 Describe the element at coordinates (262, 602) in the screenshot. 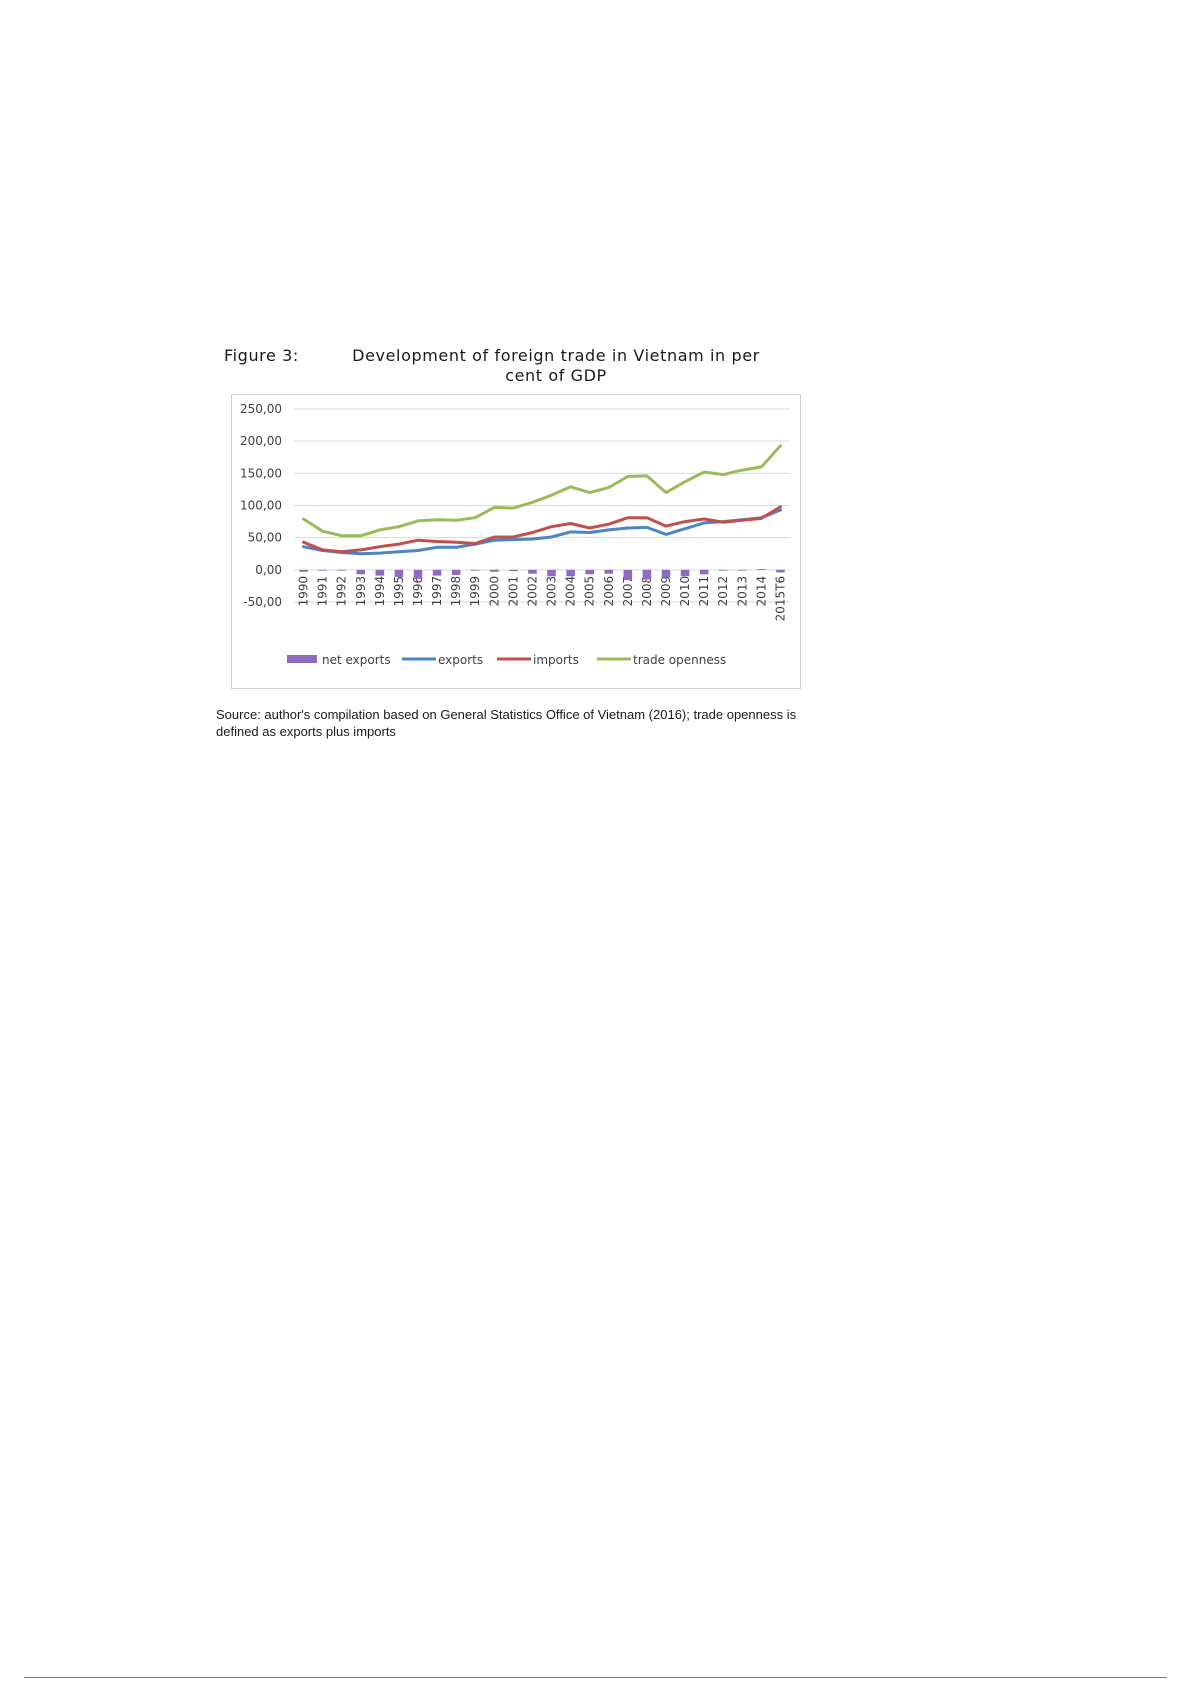

I see `y-tick-label: -50,00` at that location.